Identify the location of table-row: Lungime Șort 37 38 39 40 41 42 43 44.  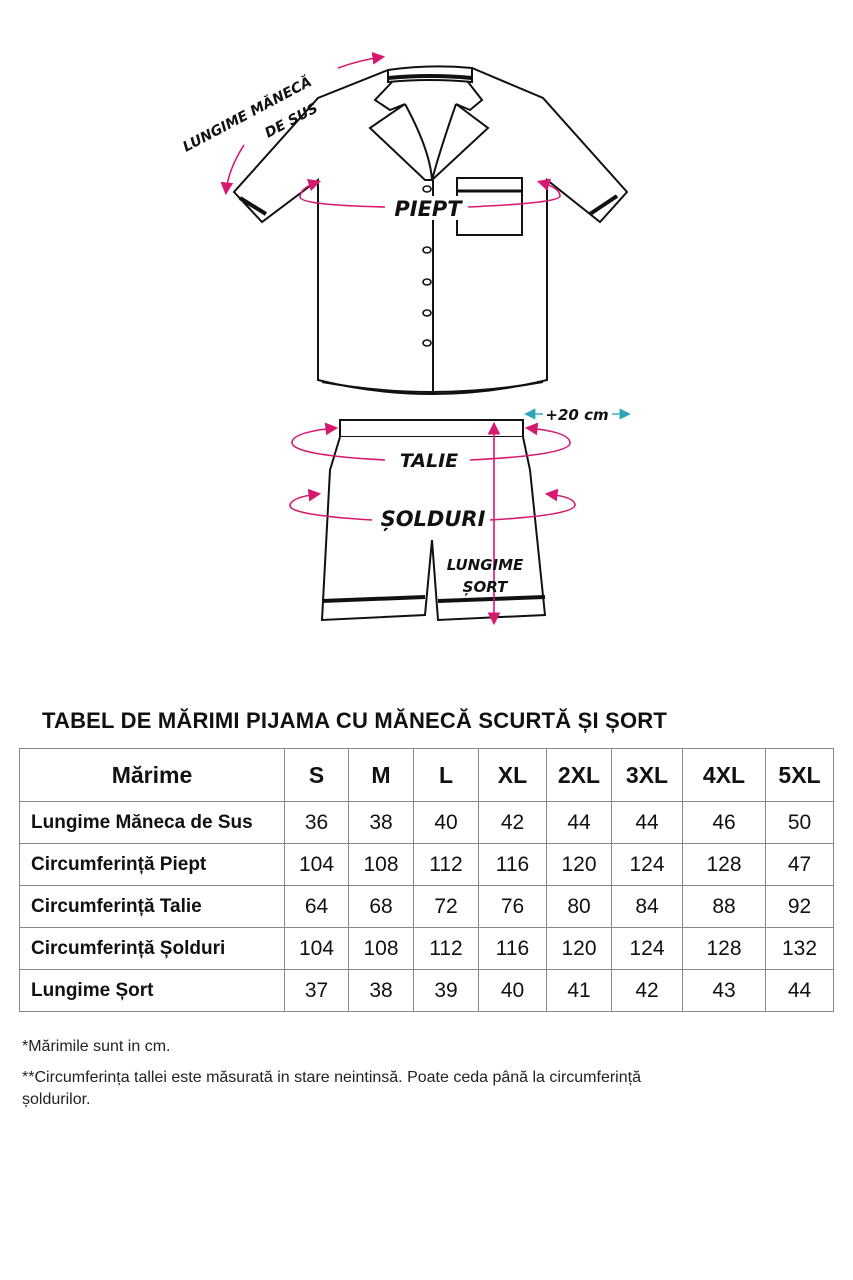
(426, 990).